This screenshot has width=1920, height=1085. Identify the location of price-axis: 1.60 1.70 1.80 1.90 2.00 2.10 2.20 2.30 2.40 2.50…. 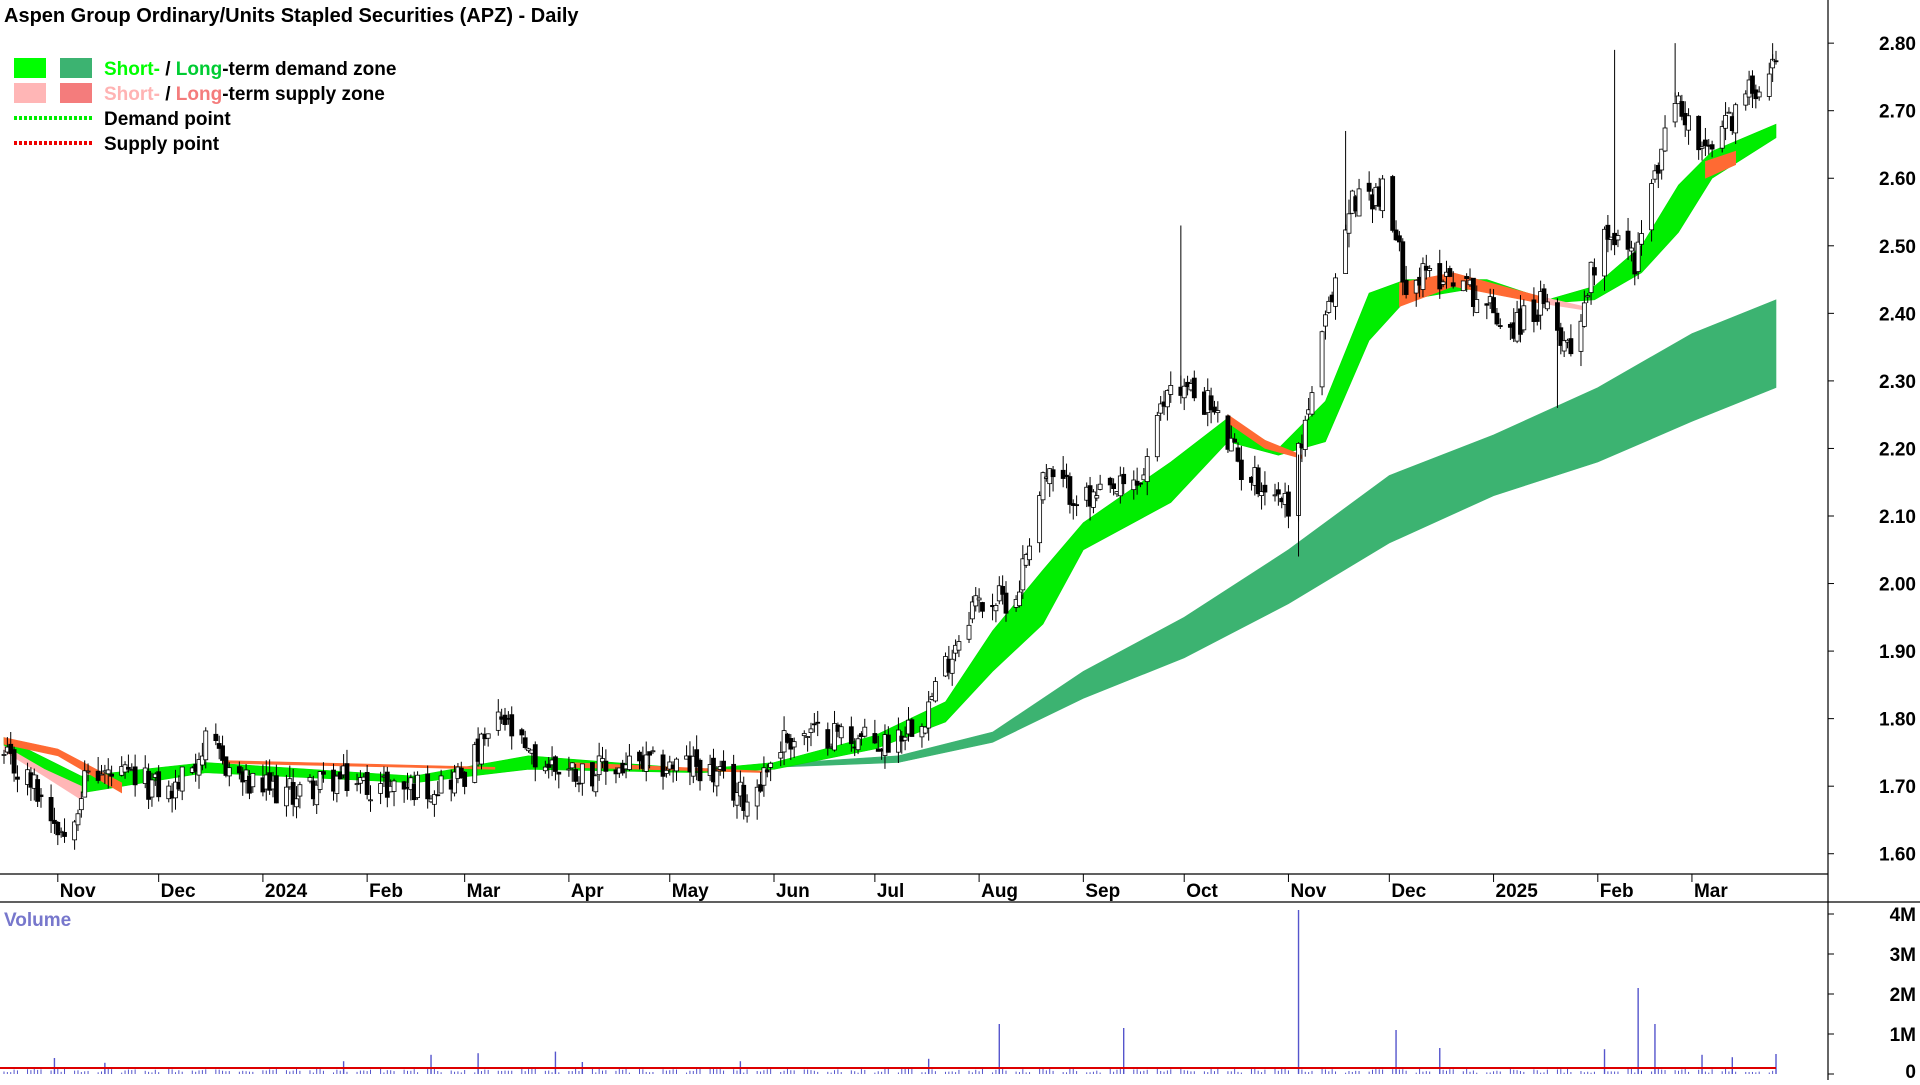
(1872, 450).